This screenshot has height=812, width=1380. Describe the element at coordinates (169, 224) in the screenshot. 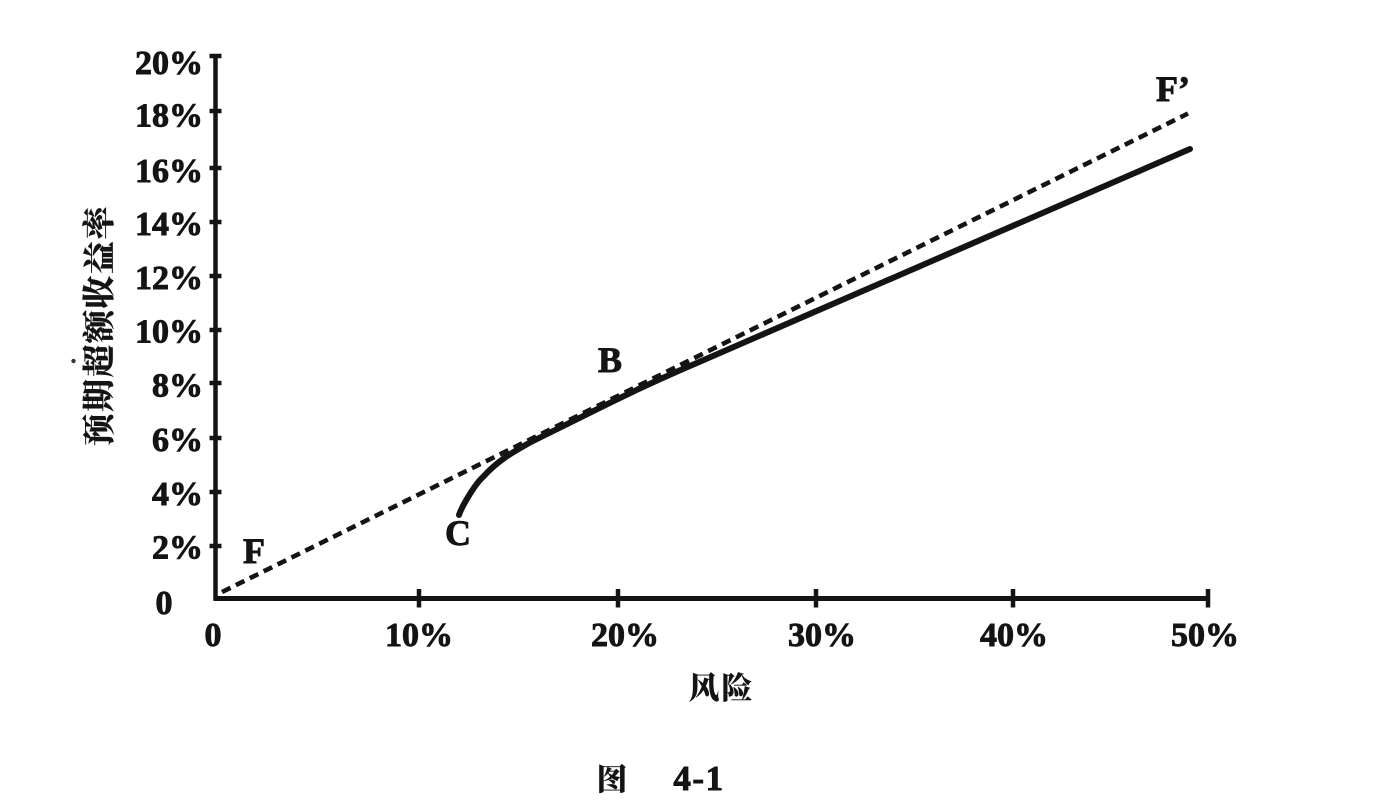

I see `svg-text: 14%` at that location.